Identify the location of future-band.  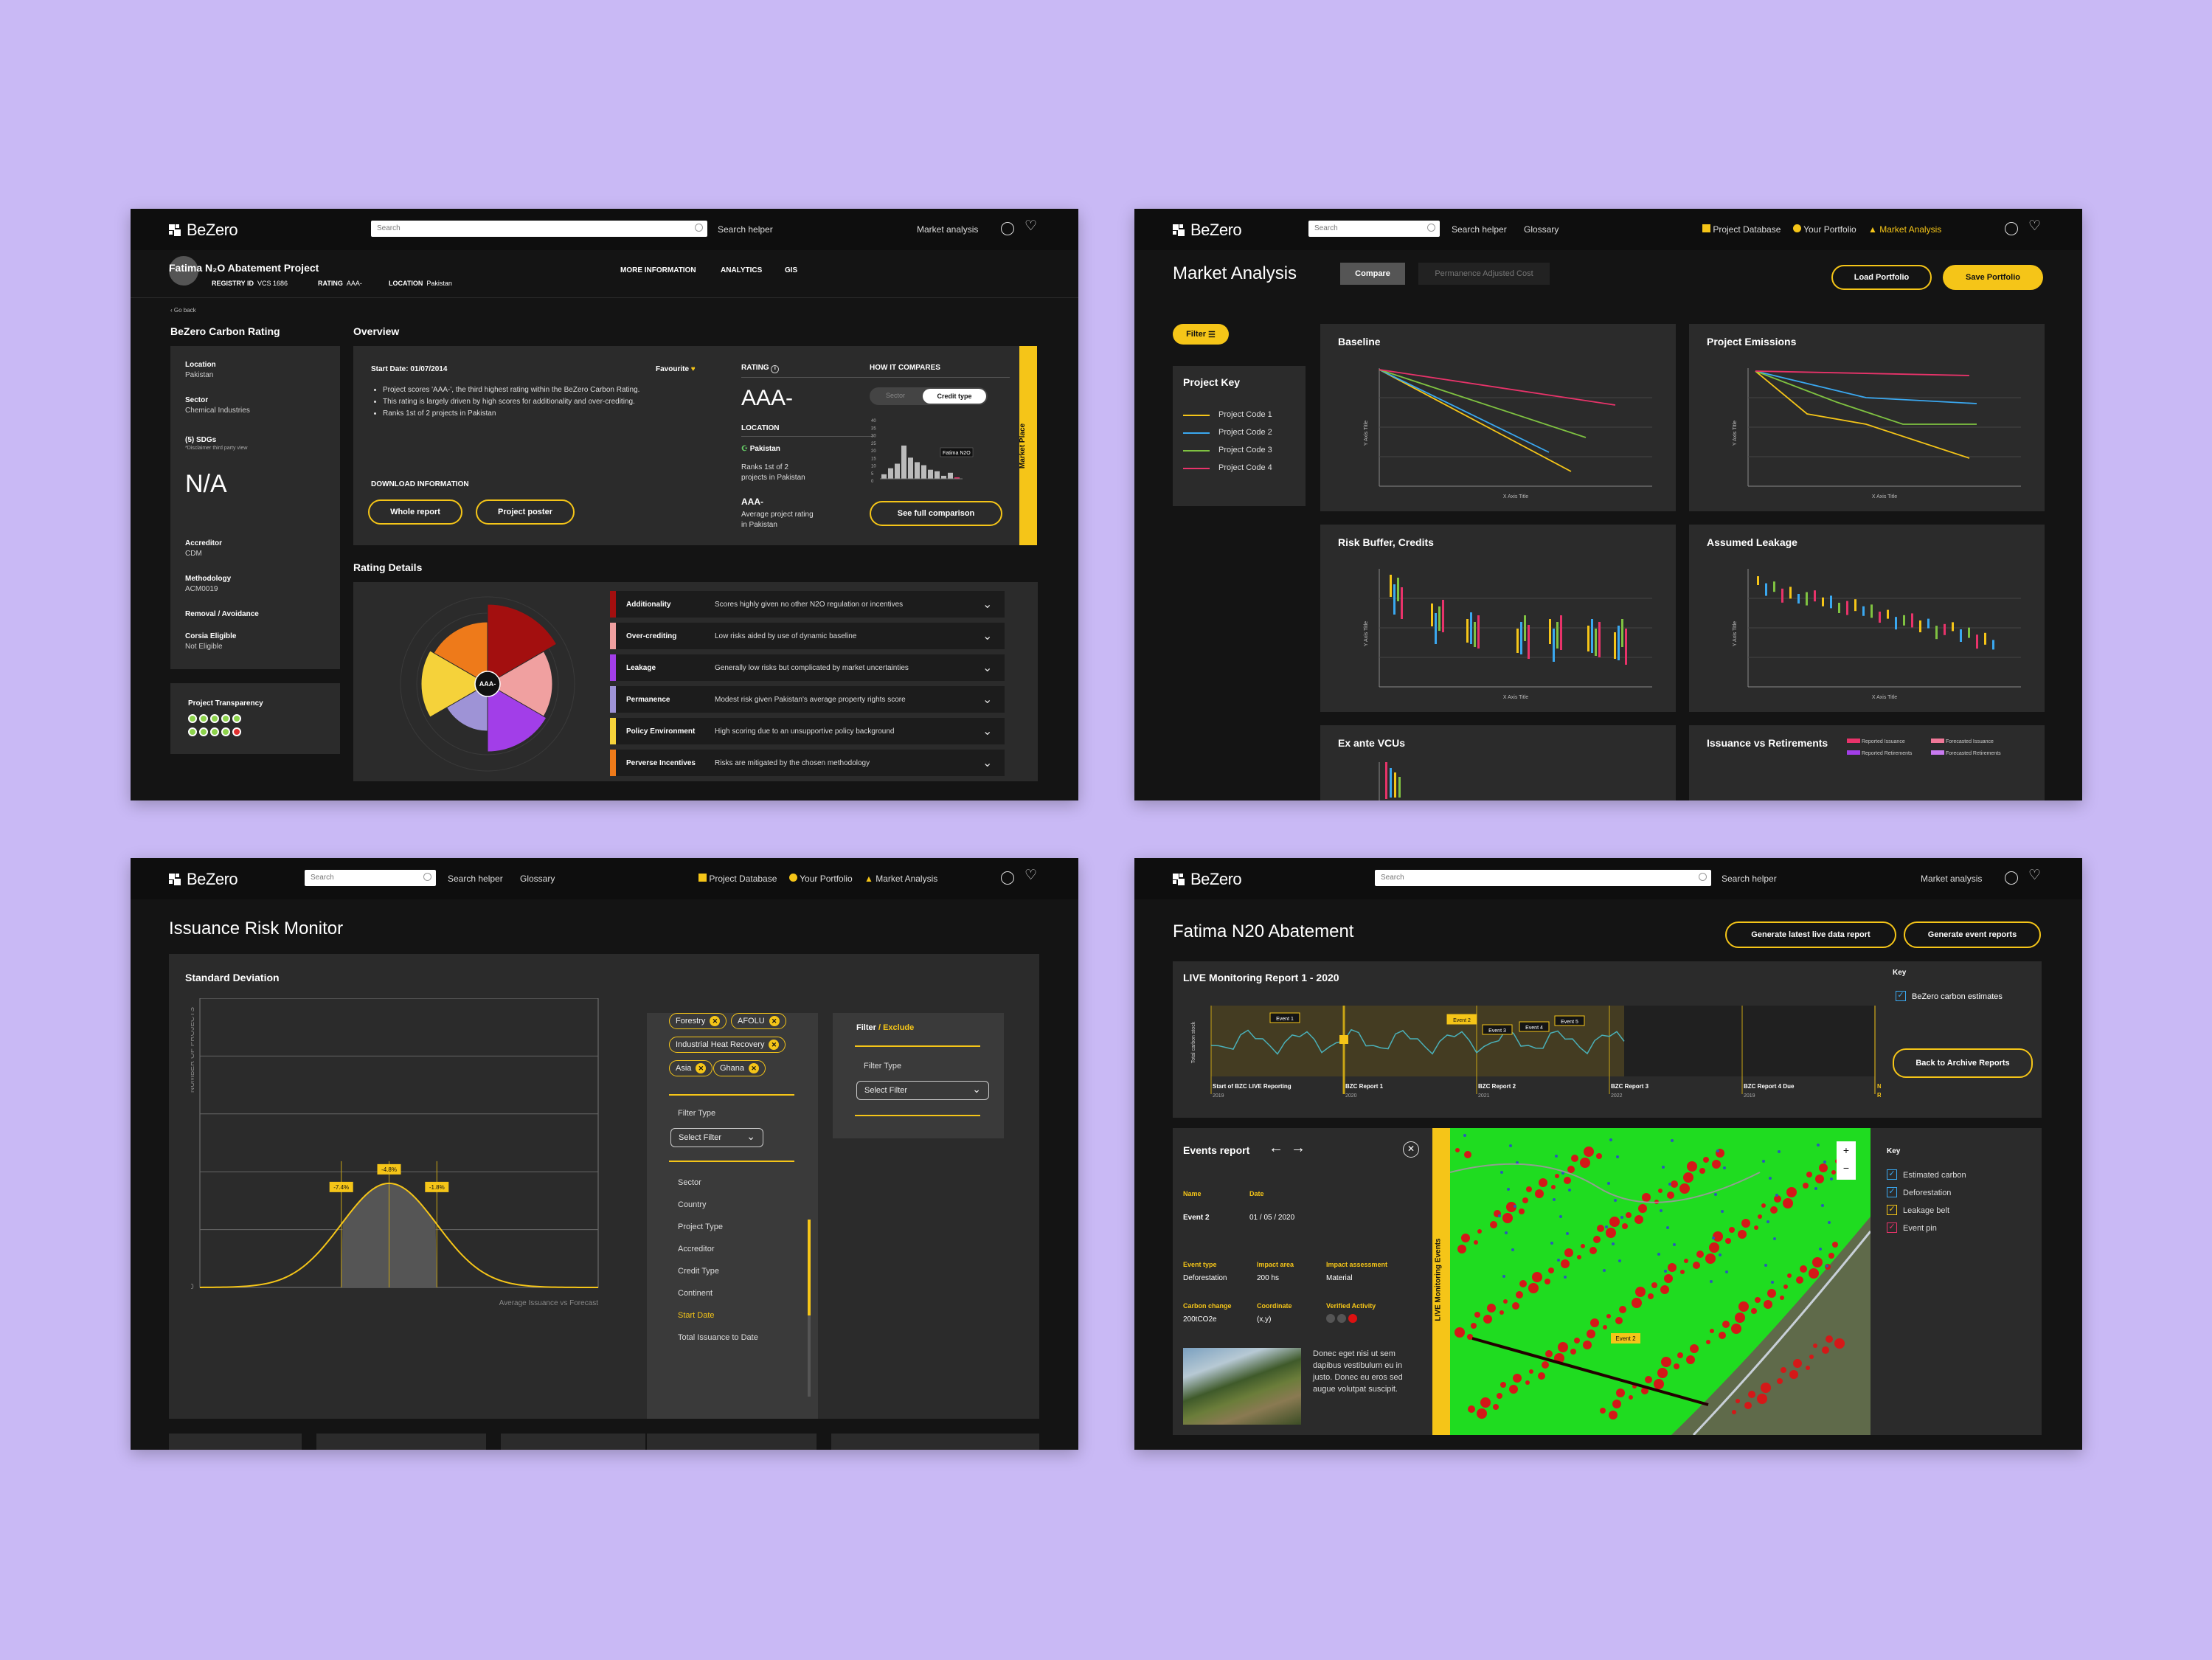
(1750, 1041).